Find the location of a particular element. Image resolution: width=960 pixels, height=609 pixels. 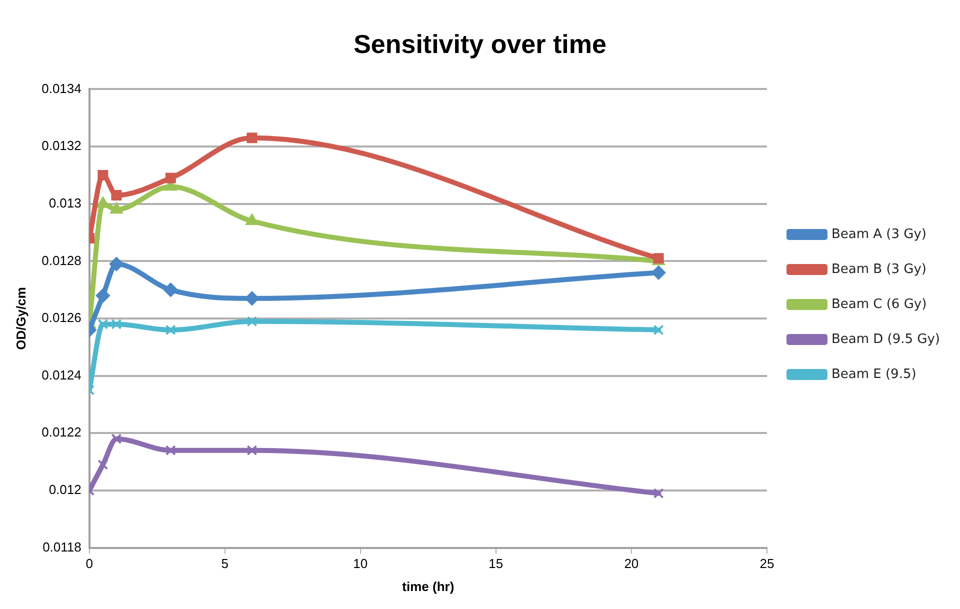

legend-label: Beam D (9.5 Gy) is located at coordinates (885, 339).